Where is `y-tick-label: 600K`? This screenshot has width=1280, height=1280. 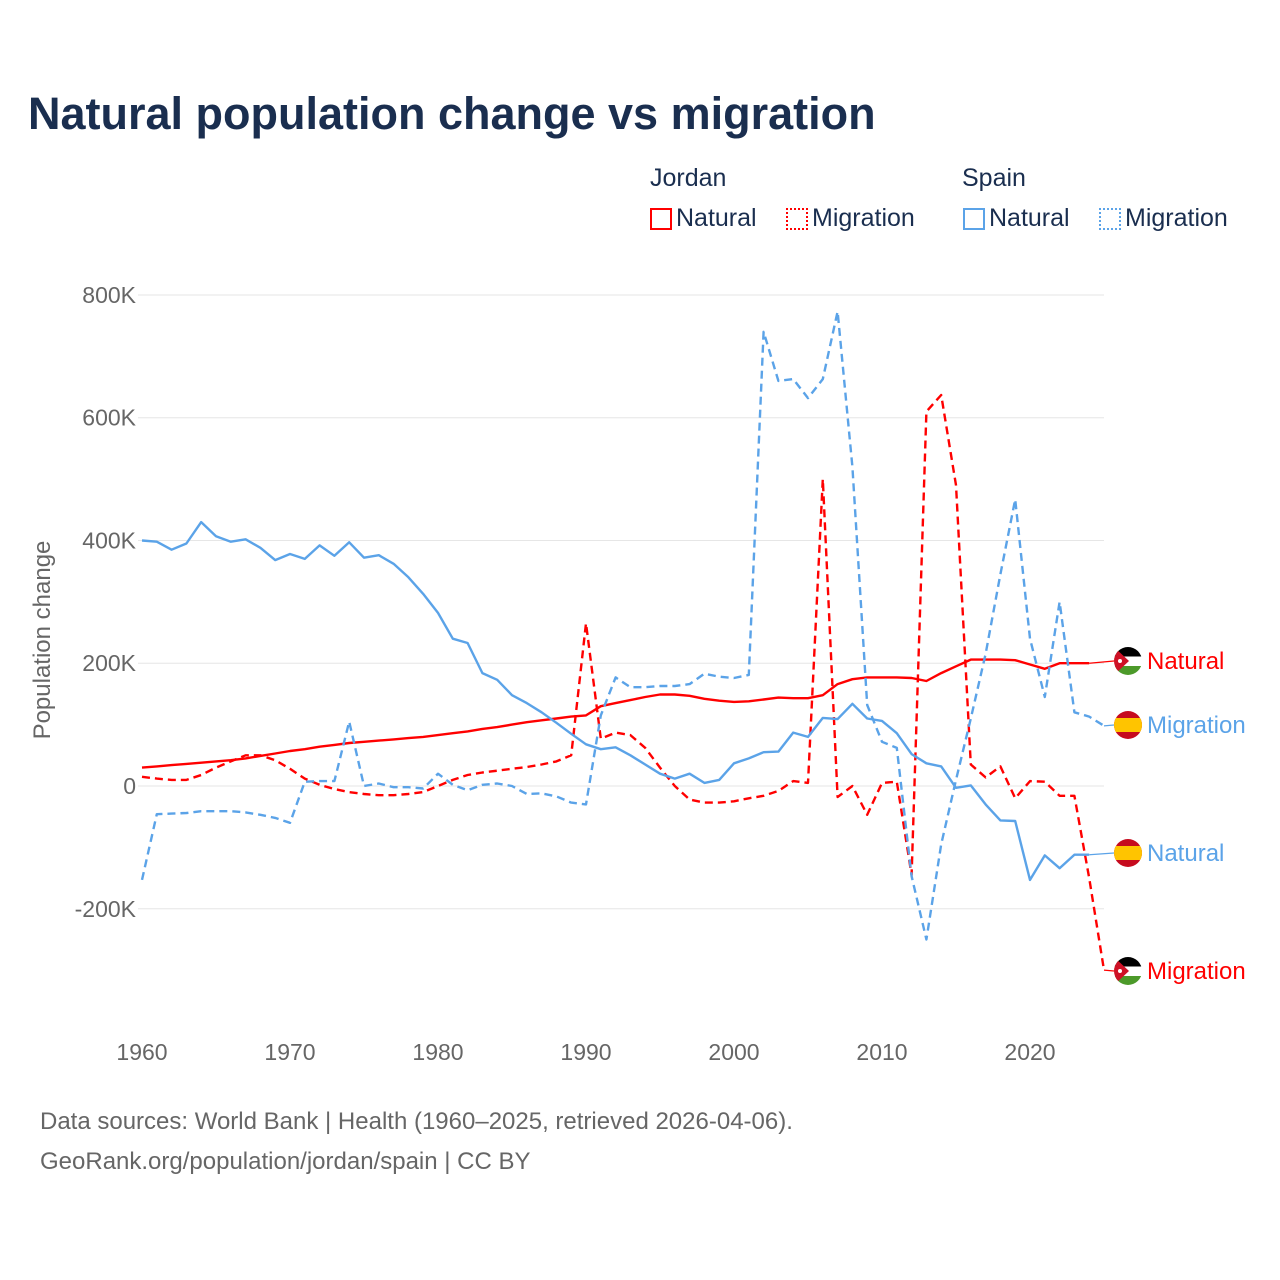 y-tick-label: 600K is located at coordinates (109, 418).